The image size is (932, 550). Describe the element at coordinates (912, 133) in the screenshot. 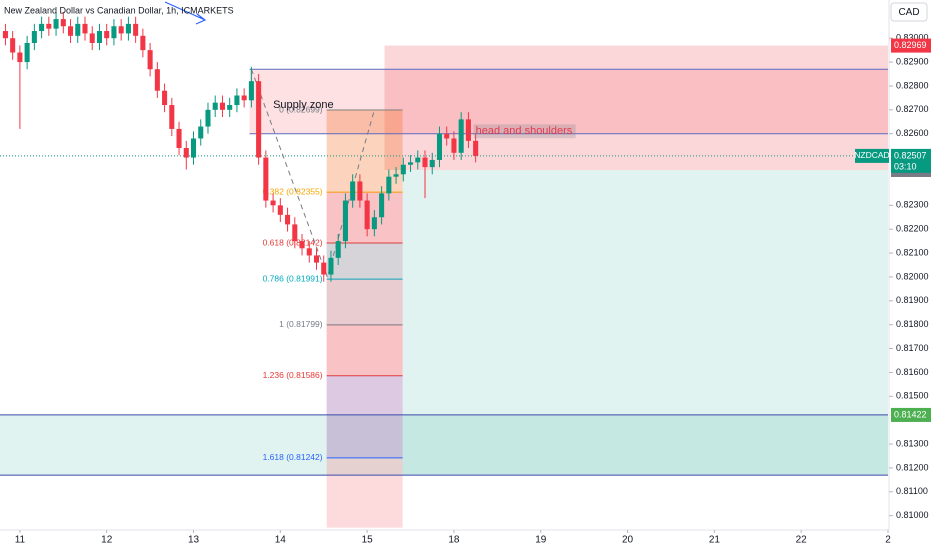

I see `y-tick-label: 0.82600` at that location.